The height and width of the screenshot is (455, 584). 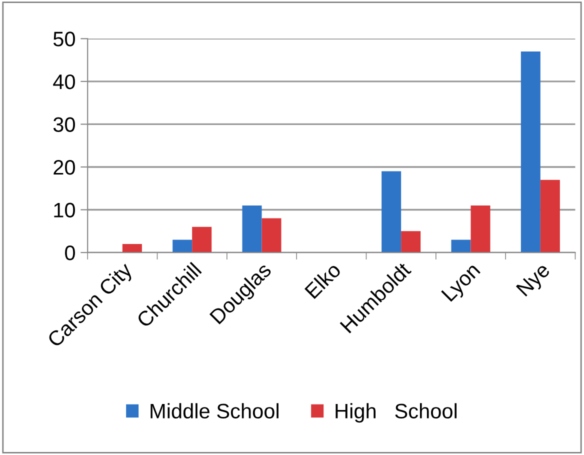 I want to click on legend-label: High School, so click(x=396, y=413).